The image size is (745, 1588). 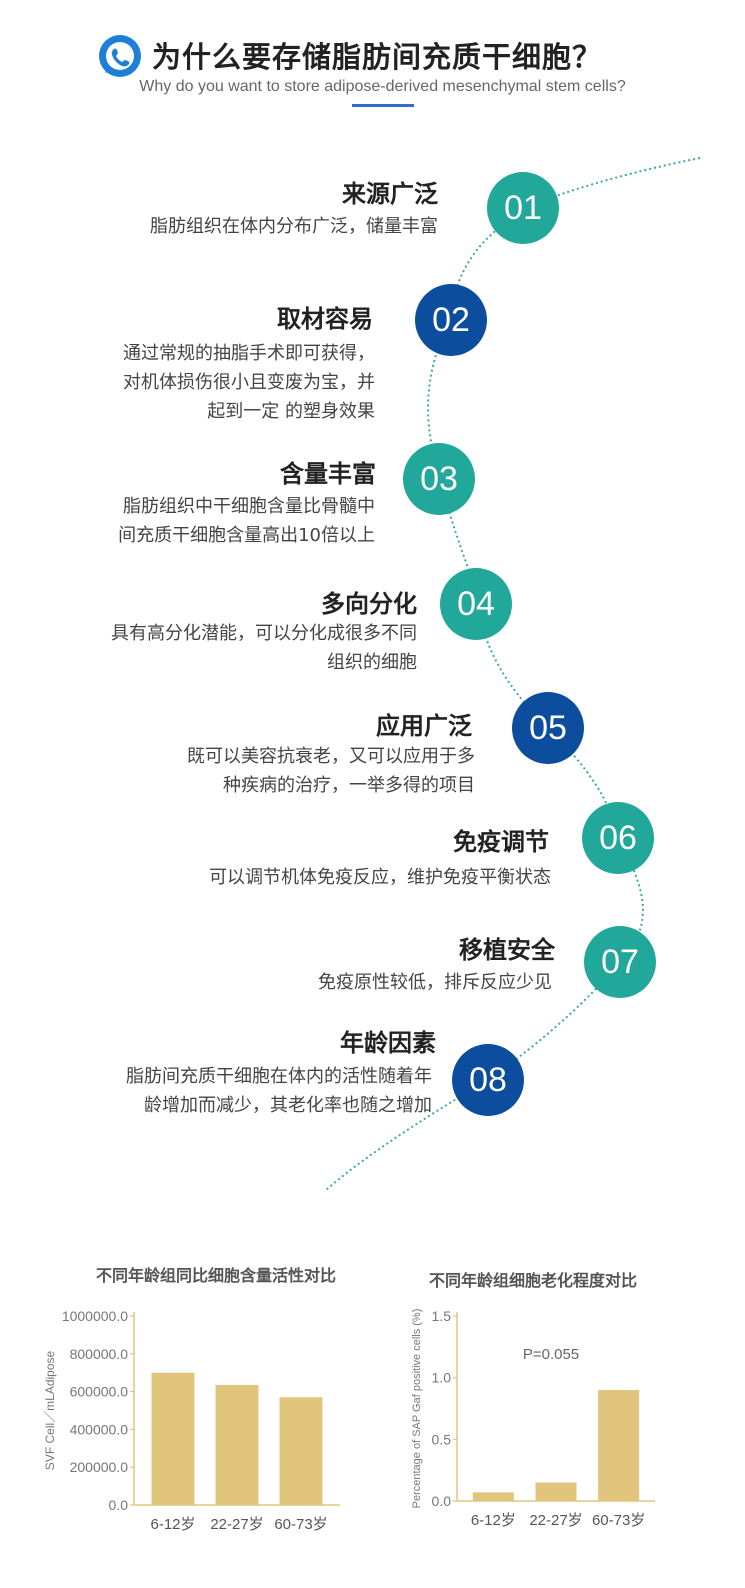 What do you see at coordinates (442, 1378) in the screenshot?
I see `y-tick-label: 1.0` at bounding box center [442, 1378].